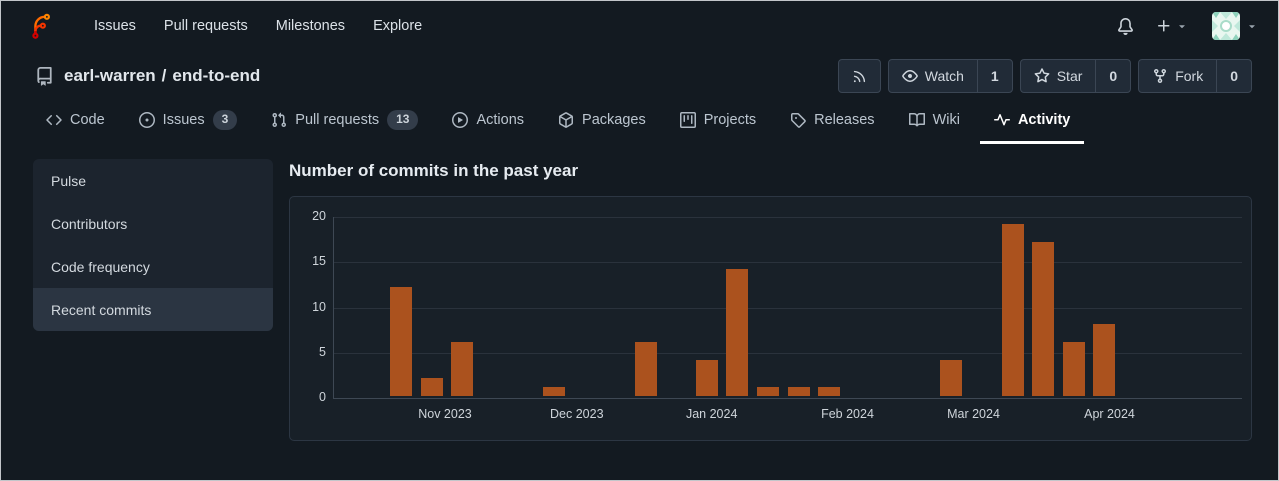  Describe the element at coordinates (319, 216) in the screenshot. I see `y-tick-label: 20` at that location.